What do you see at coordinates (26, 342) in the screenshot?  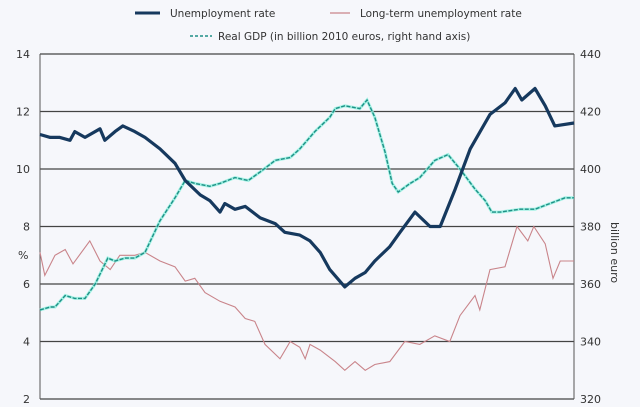 I see `y-tick-label: 4` at bounding box center [26, 342].